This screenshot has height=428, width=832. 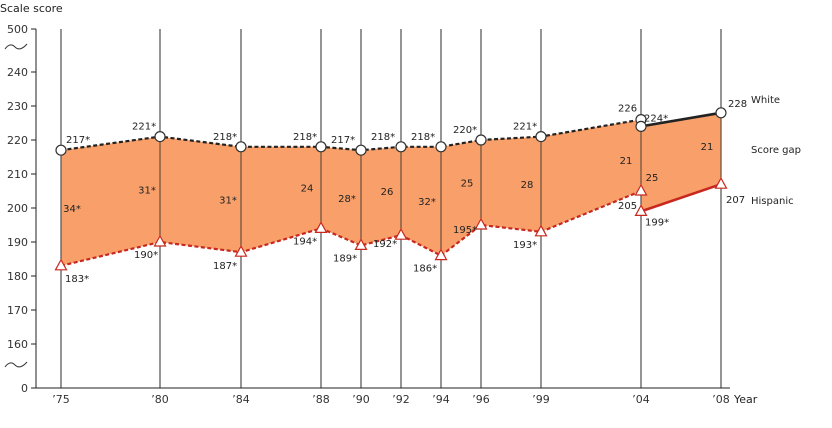 I want to click on series-legend: White Score gap Hispanic, so click(x=776, y=151).